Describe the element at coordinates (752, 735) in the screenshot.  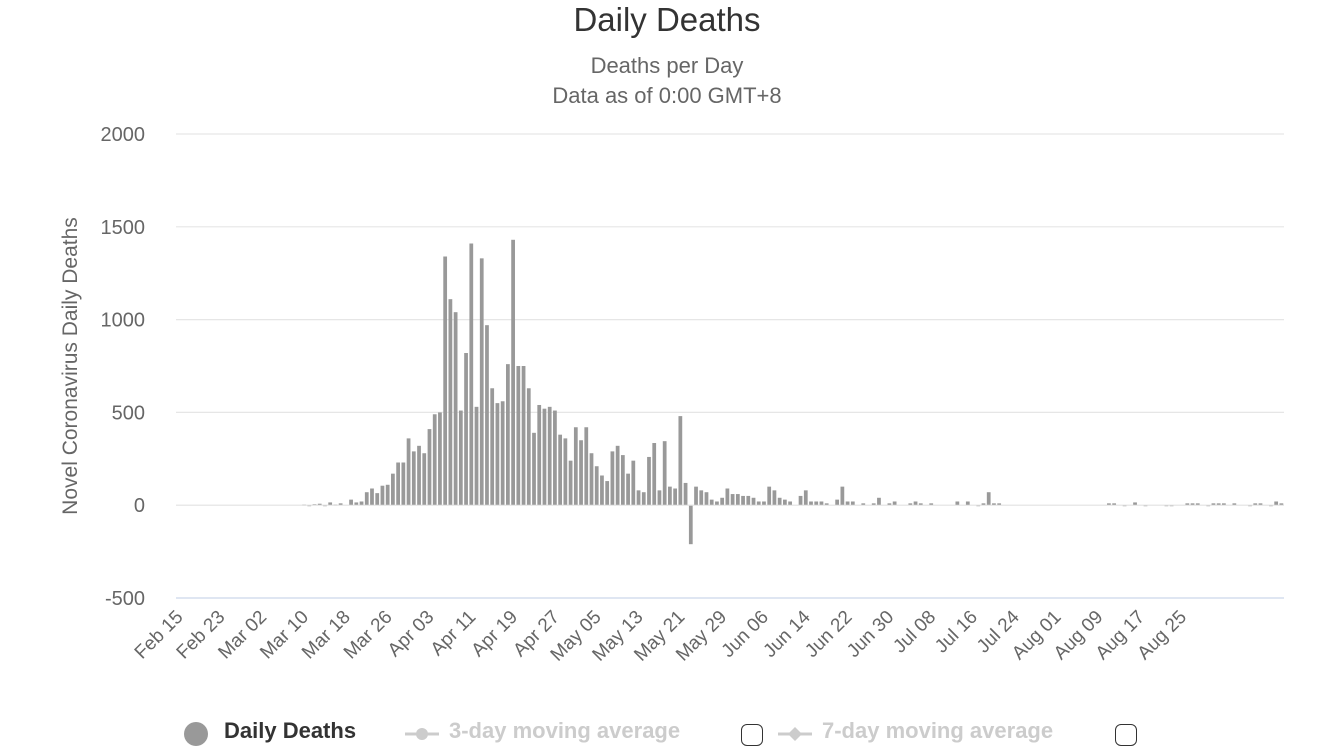
I see `checkbox-3-day-moving-average` at that location.